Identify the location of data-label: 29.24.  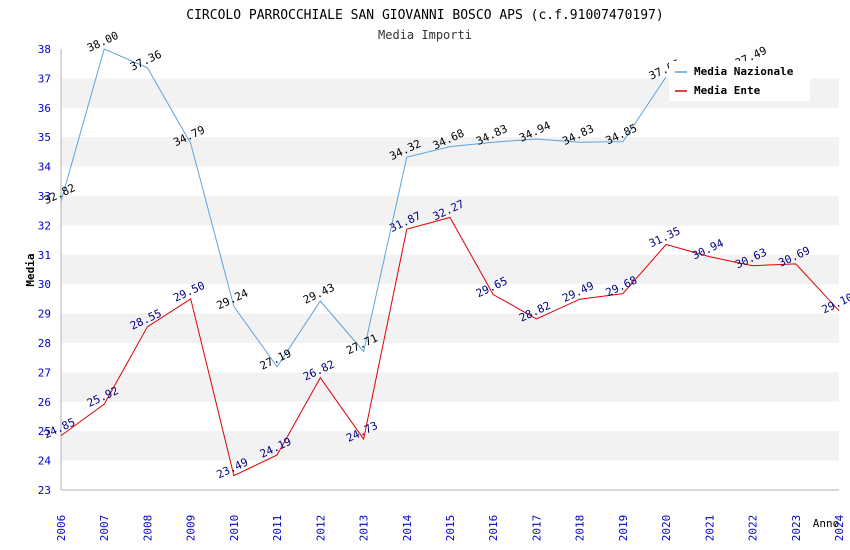
(233, 299).